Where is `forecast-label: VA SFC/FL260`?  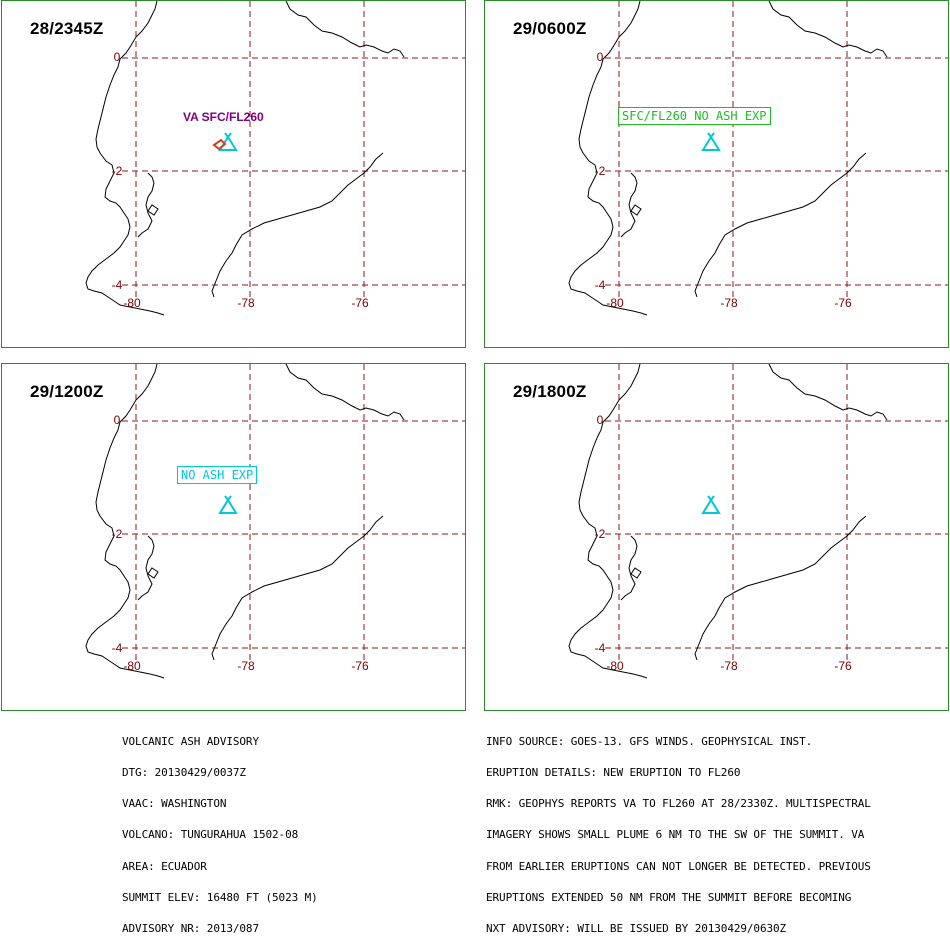
forecast-label: VA SFC/FL260 is located at coordinates (223, 117).